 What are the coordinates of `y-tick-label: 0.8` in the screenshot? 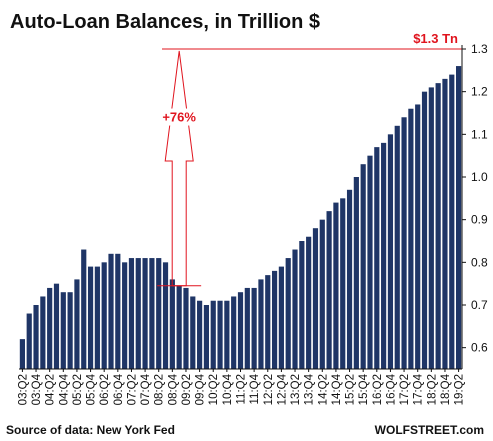 It's located at (479, 262).